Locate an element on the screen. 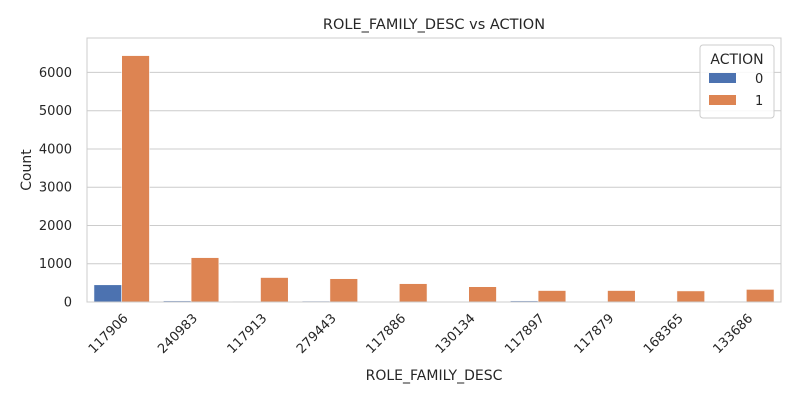 The image size is (800, 400). y-tick-label: 0 is located at coordinates (68, 303).